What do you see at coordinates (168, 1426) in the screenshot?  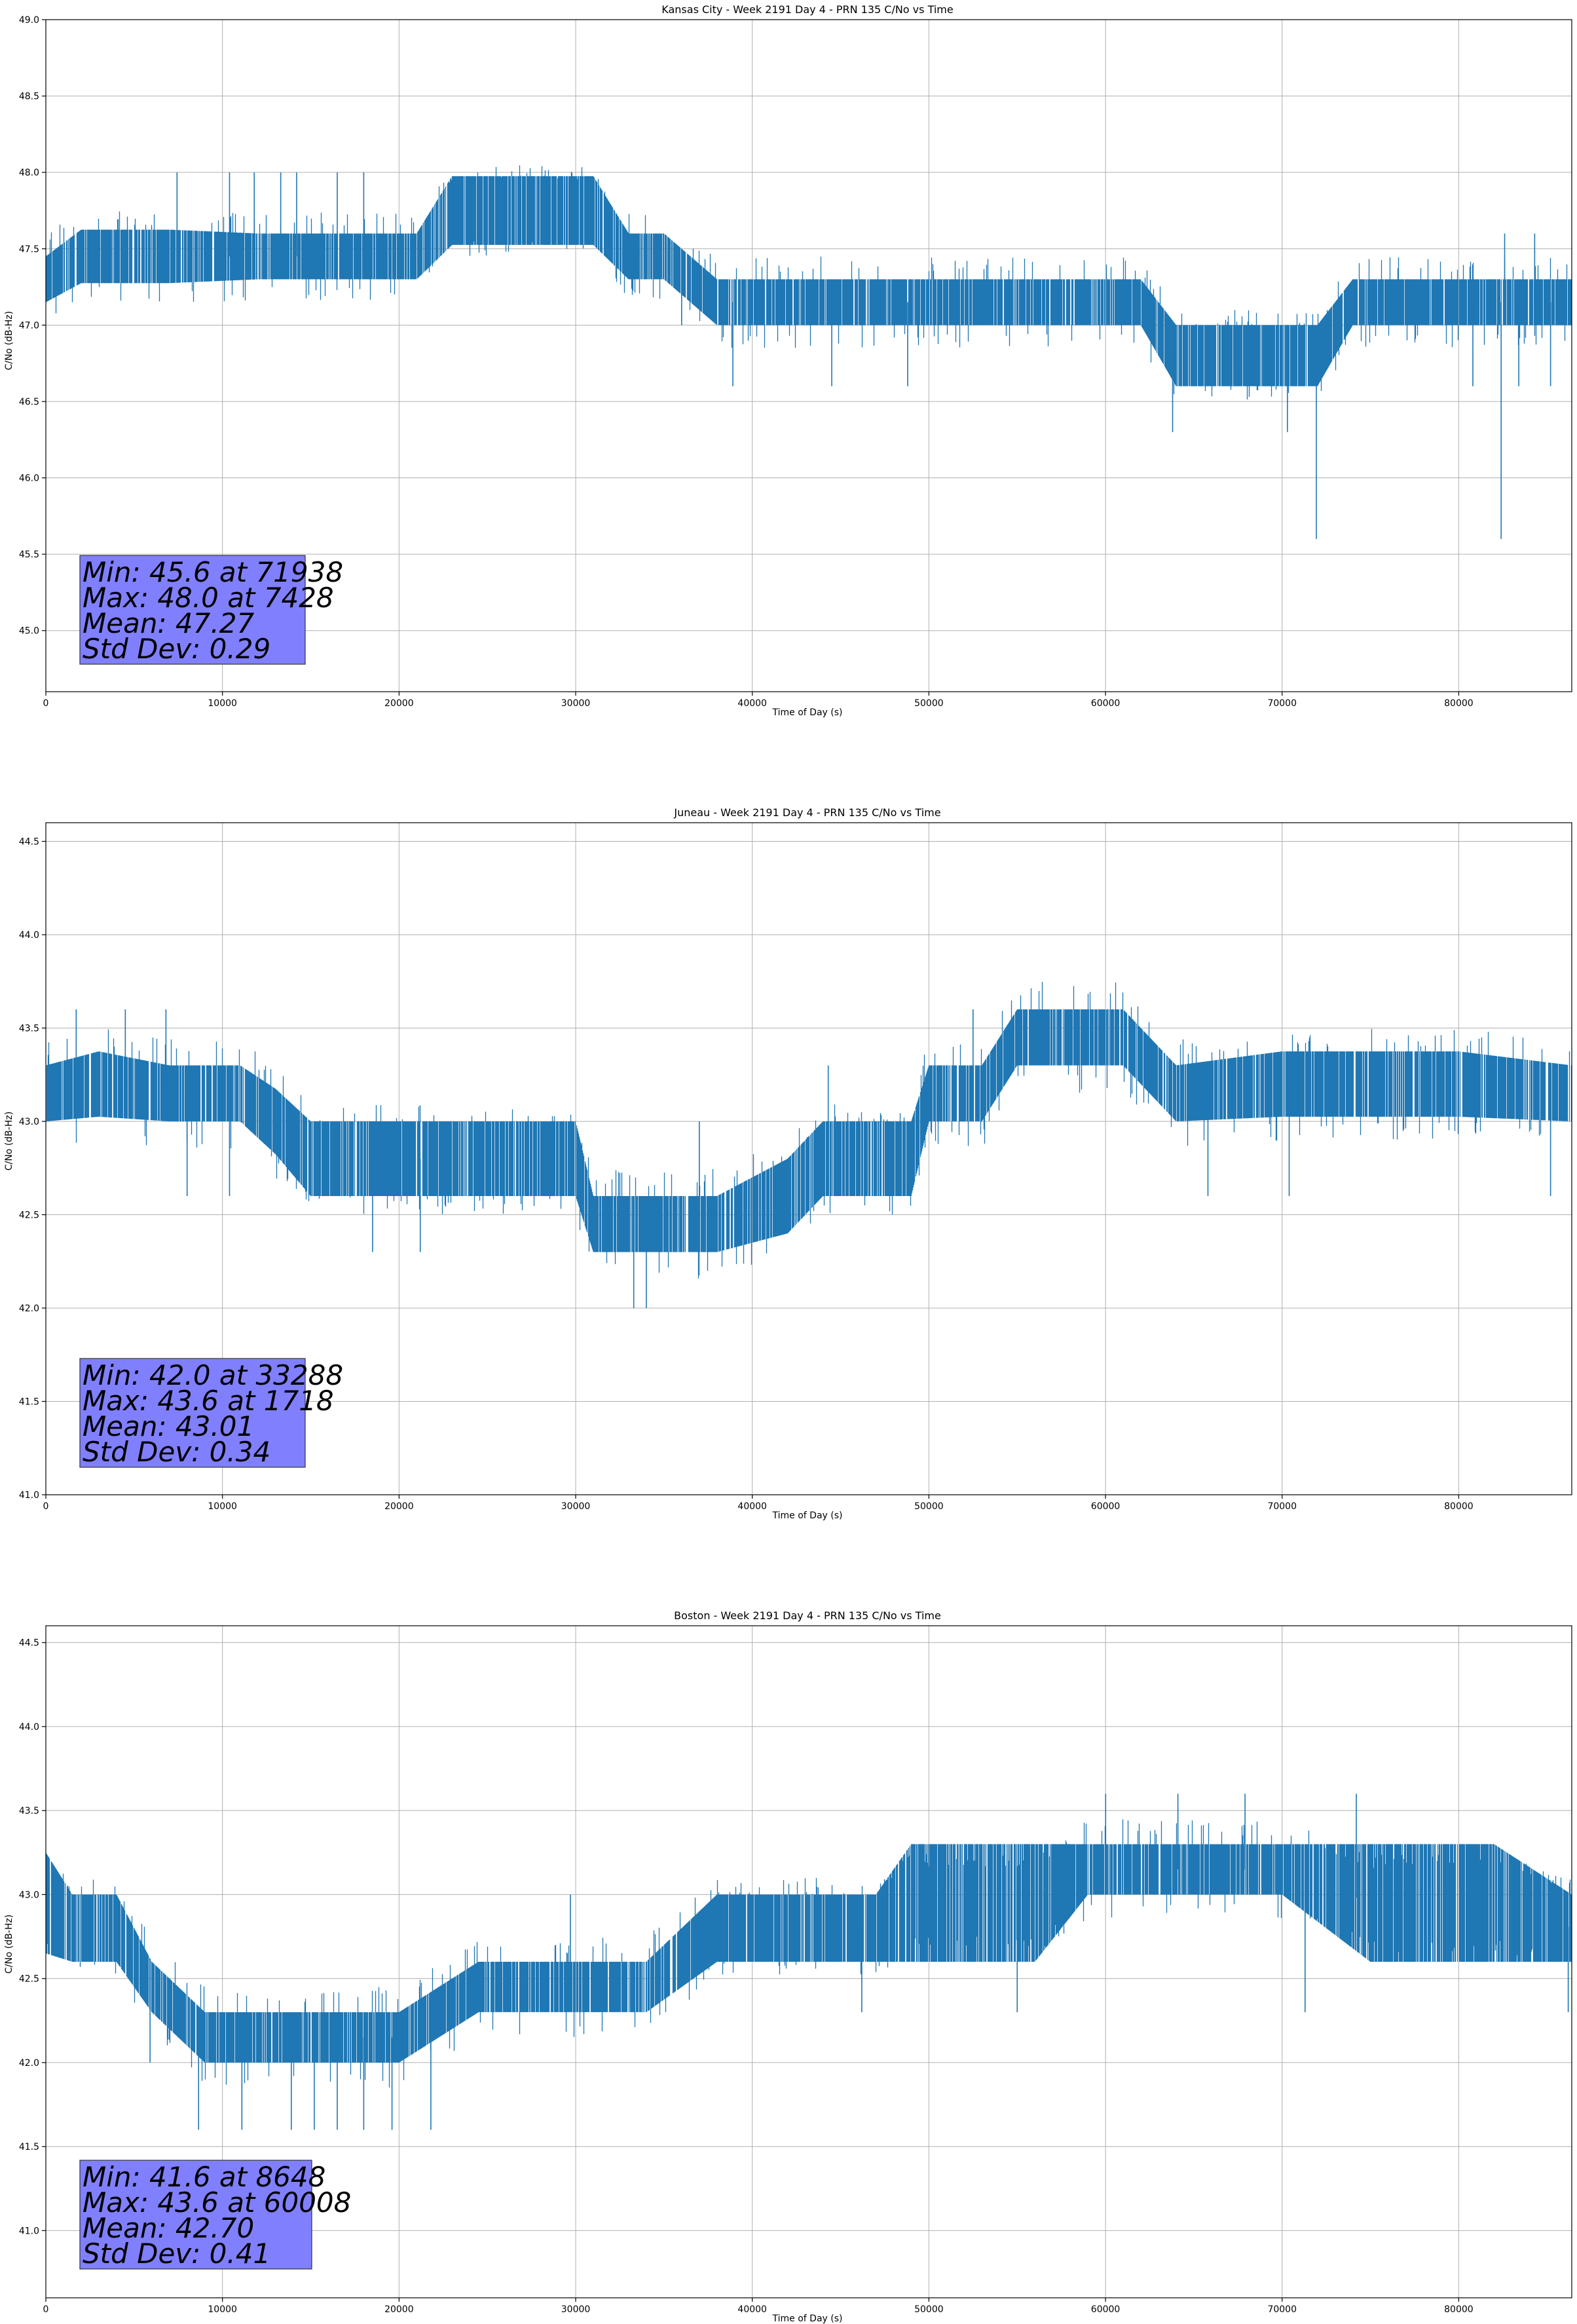 I see `stats-mean: Mean: 43.01` at bounding box center [168, 1426].